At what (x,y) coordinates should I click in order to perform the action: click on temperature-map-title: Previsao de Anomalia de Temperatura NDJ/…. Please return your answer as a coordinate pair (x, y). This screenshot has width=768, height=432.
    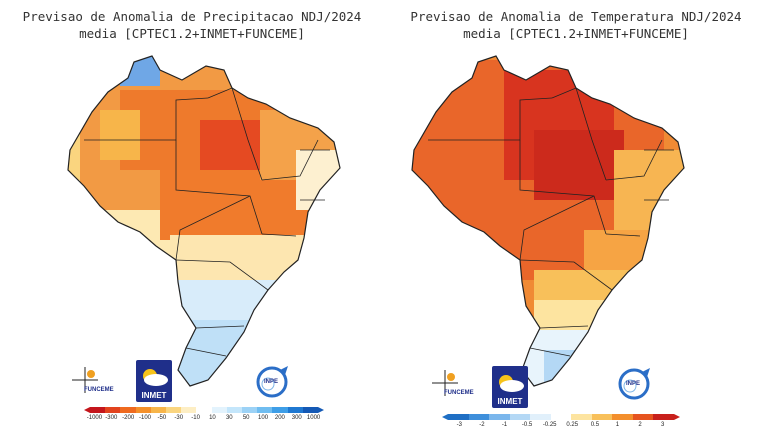
    Looking at the image, I should click on (576, 16).